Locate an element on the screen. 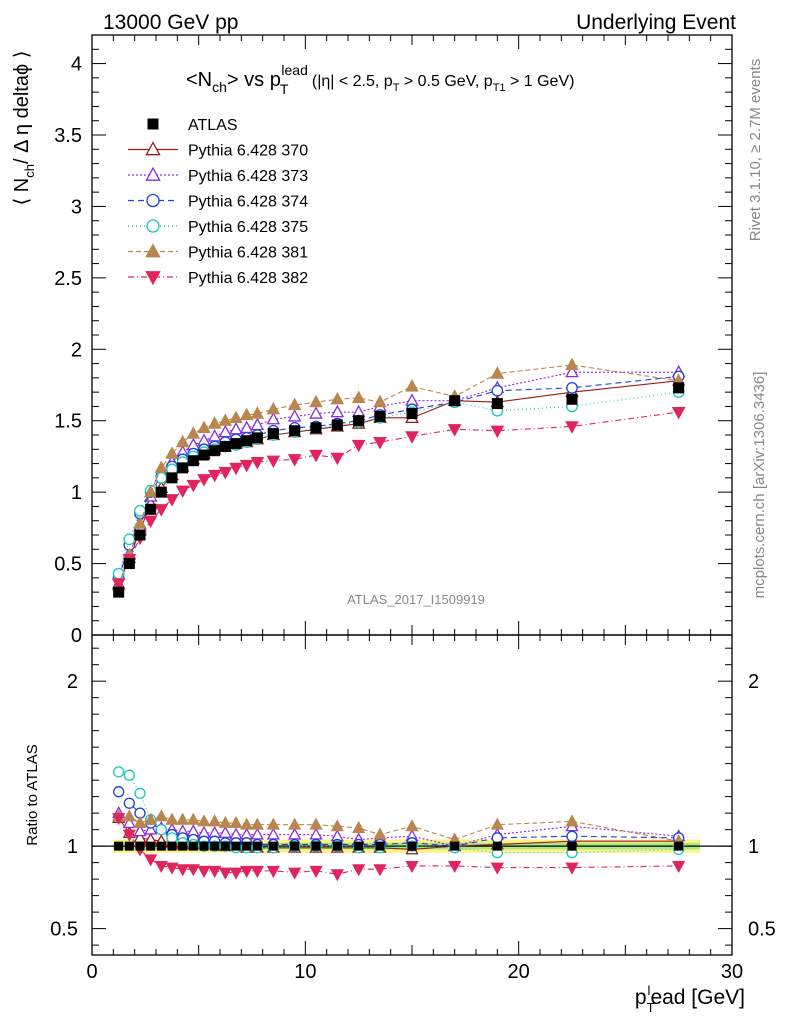 Image resolution: width=786 pixels, height=1024 pixels. legend-item: ATLAS is located at coordinates (192, 125).